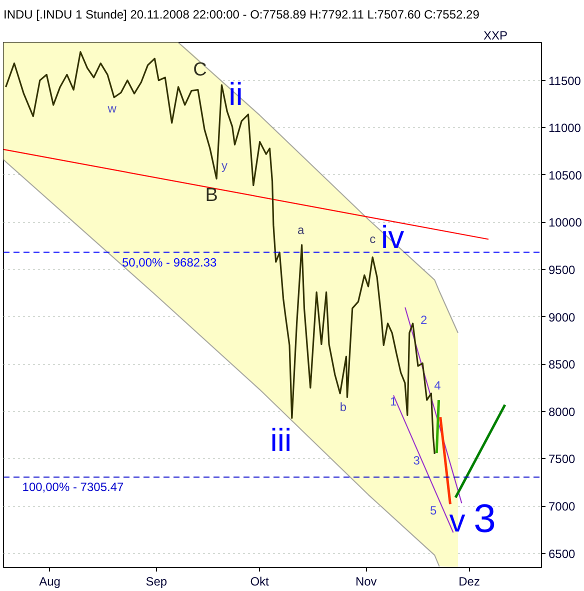 The width and height of the screenshot is (584, 591). I want to click on annotation: ii, so click(235, 94).